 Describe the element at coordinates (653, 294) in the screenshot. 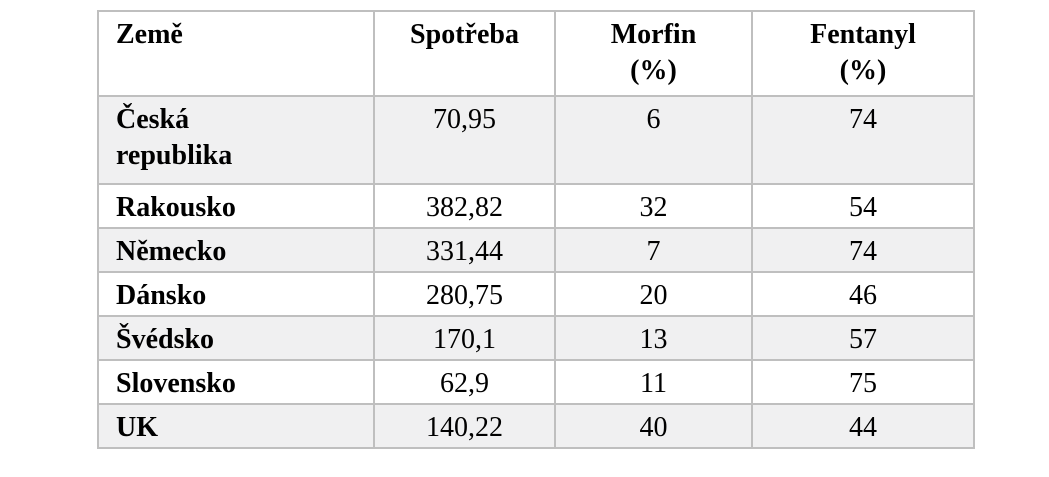

I see `cell-morfin: 20` at that location.